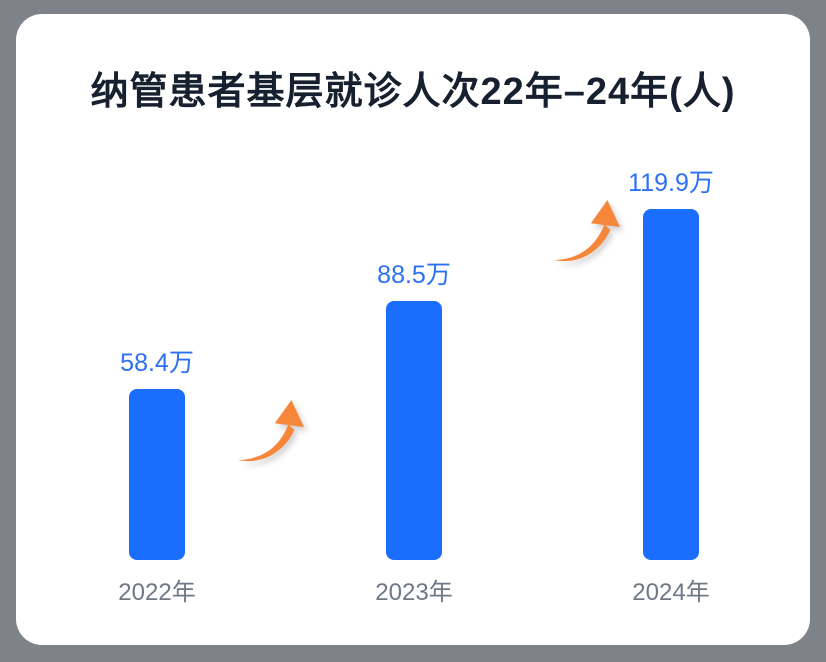  Describe the element at coordinates (157, 363) in the screenshot. I see `value-label-2022: 58.4万` at that location.